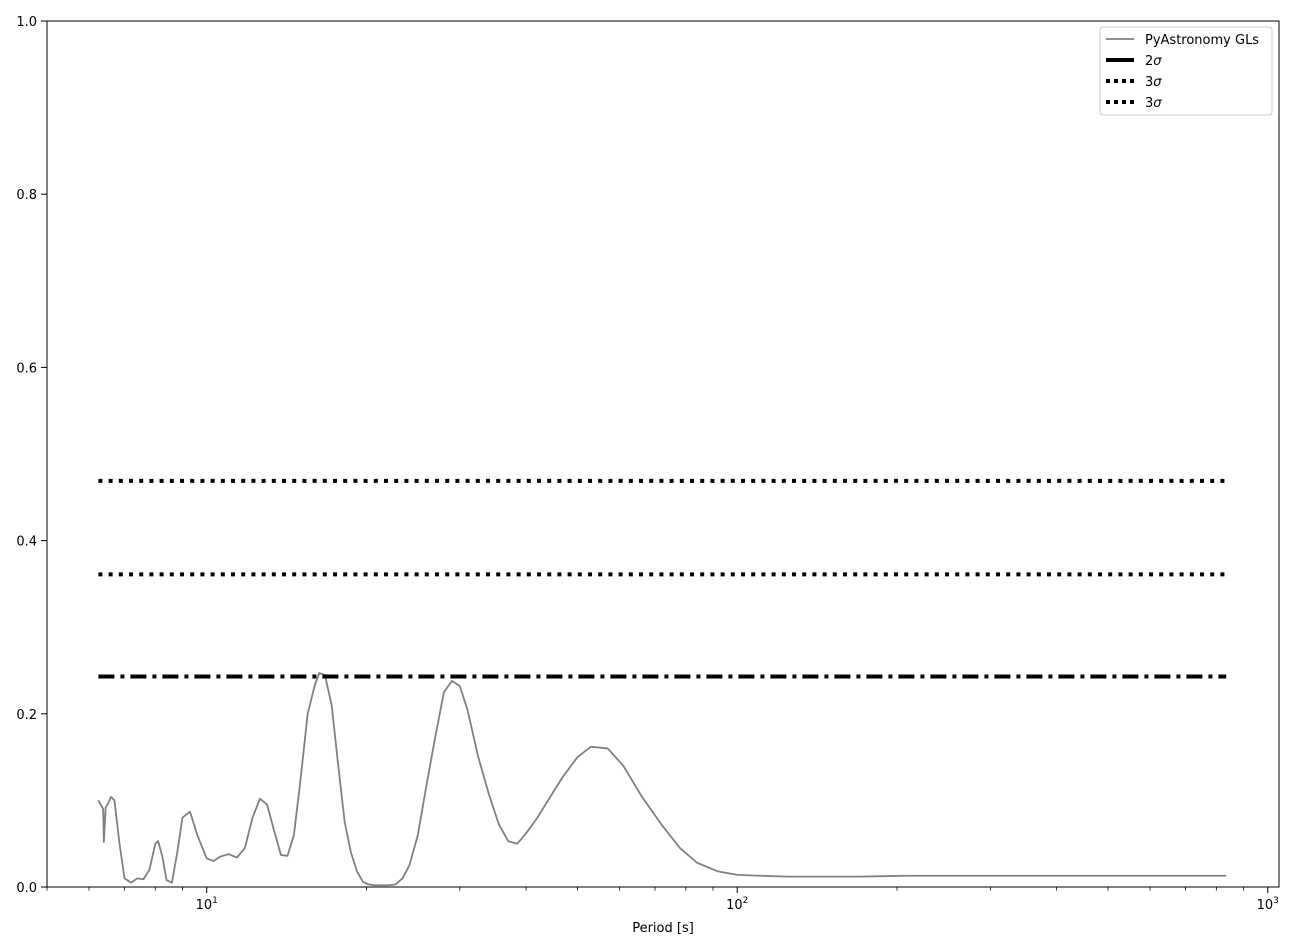  Describe the element at coordinates (662, 900) in the screenshot. I see `x-axis: 10¹ 10² 10³` at that location.